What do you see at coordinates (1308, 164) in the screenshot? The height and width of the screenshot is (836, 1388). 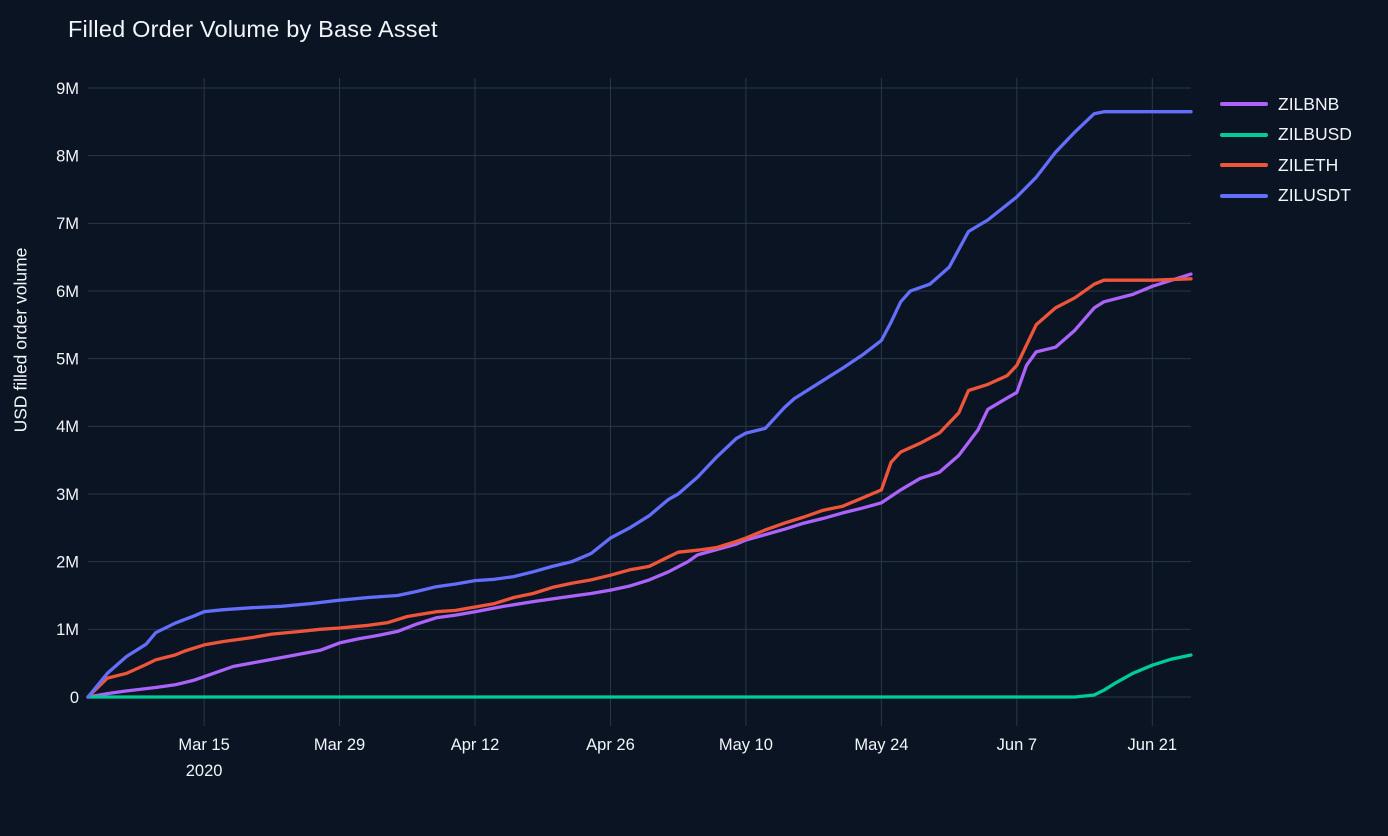 I see `legend-label: ZILETH` at bounding box center [1308, 164].